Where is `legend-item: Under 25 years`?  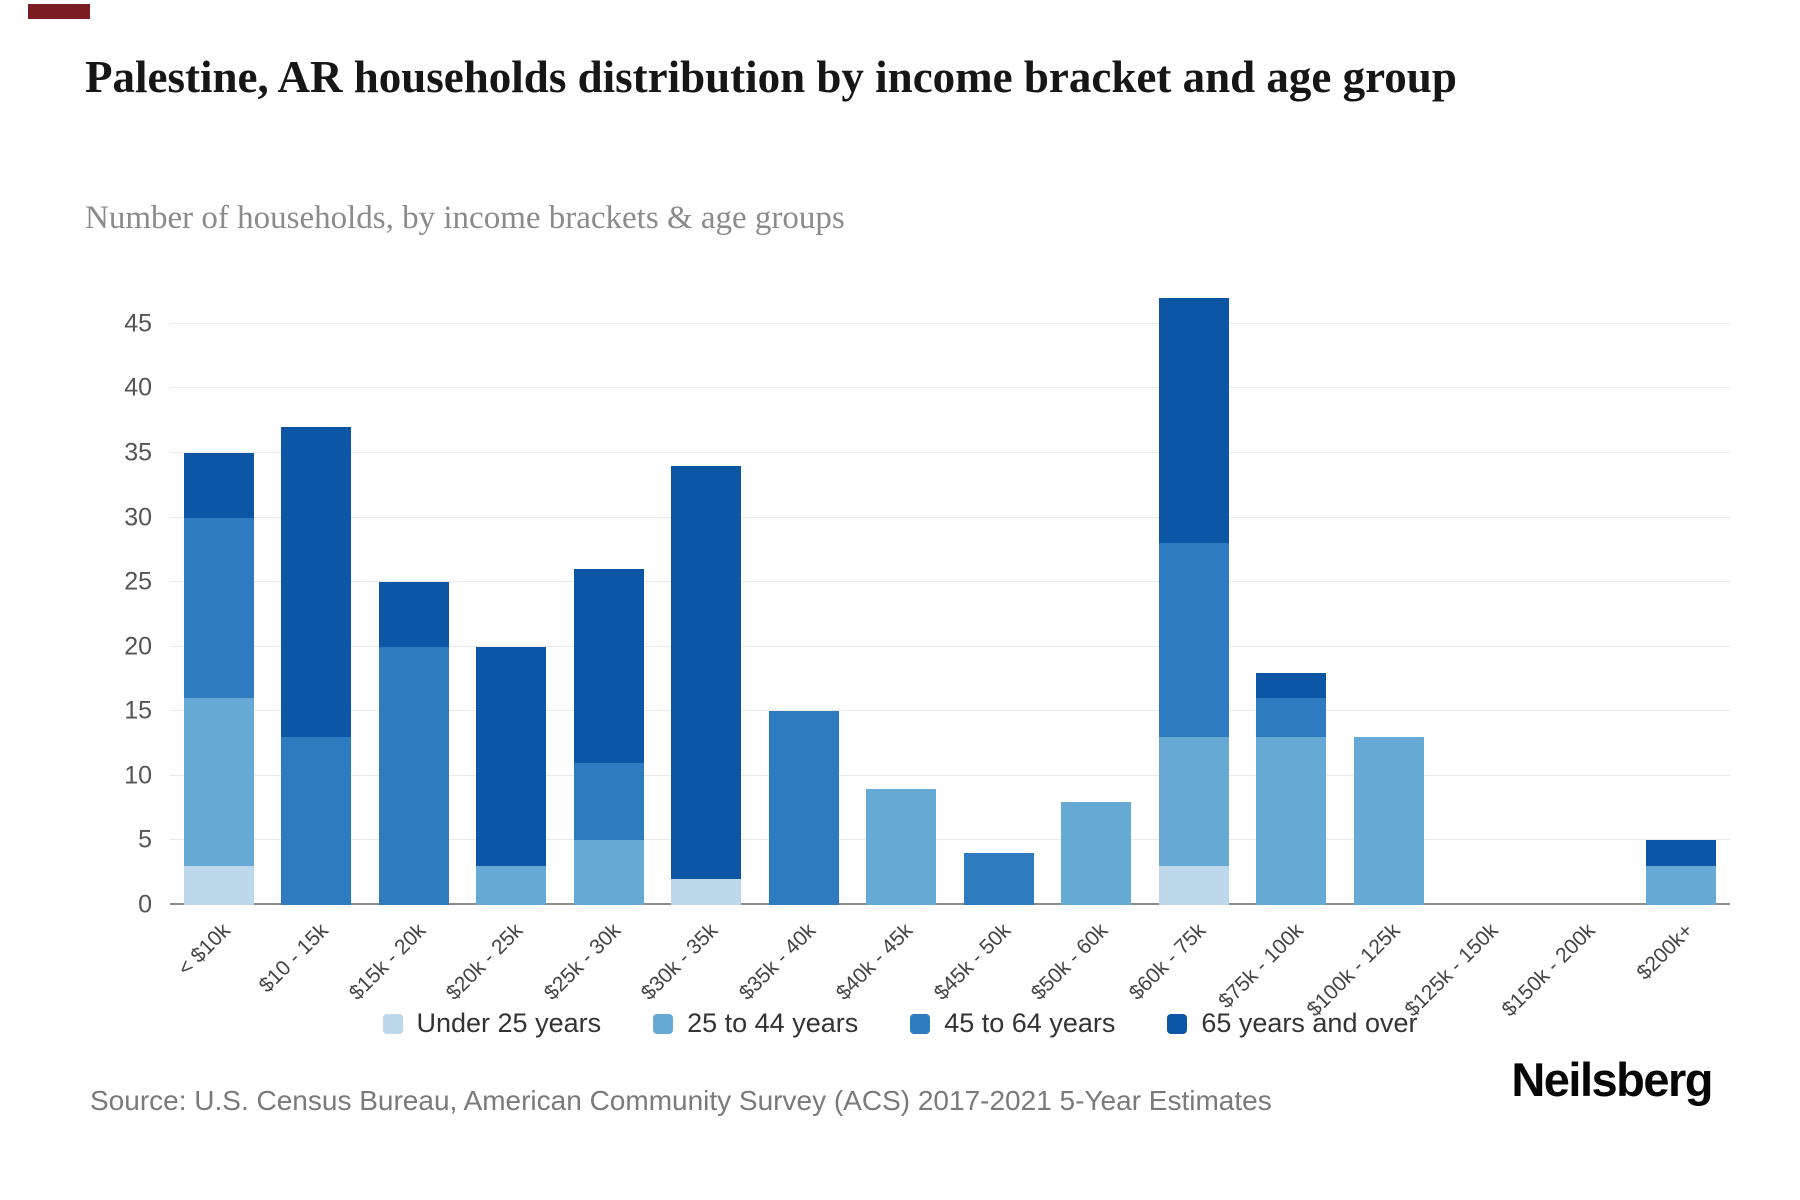 legend-item: Under 25 years is located at coordinates (492, 1023).